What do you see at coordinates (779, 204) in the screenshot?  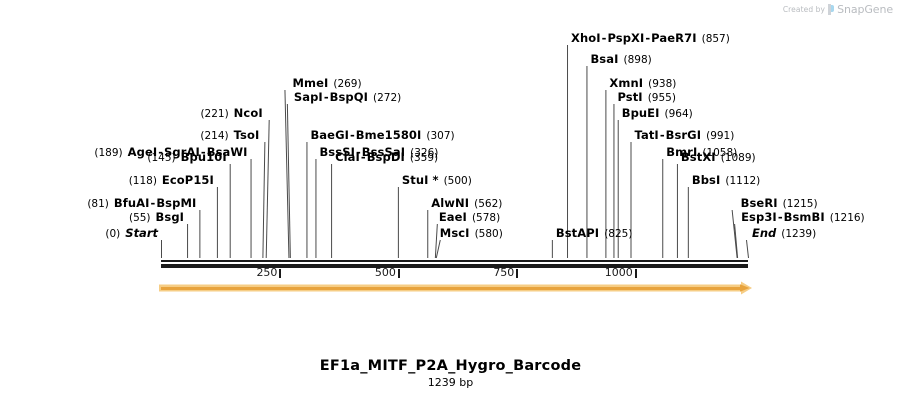 I see `site-label-bseri: BseRI (1215)` at bounding box center [779, 204].